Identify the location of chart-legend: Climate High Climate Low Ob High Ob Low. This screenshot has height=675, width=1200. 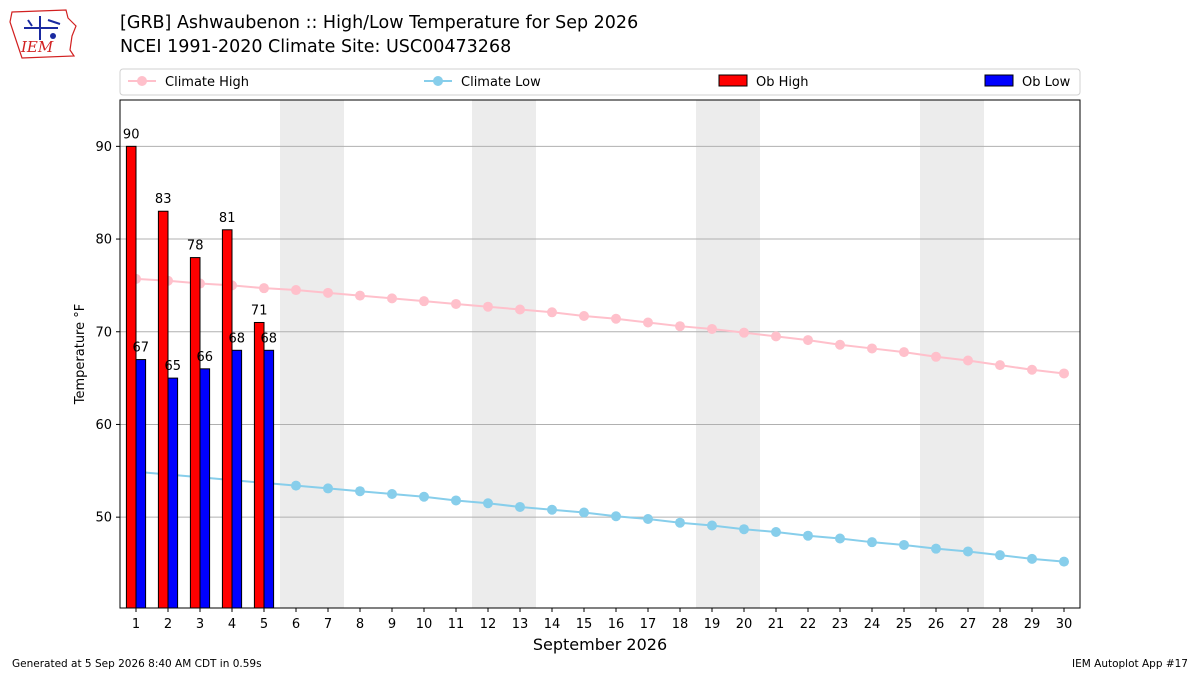
(600, 82).